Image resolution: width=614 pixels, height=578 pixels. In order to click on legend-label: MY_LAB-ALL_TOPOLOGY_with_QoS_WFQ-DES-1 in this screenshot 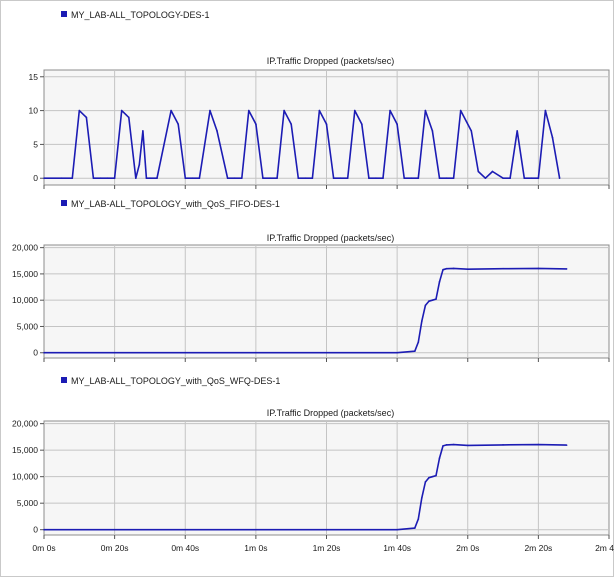, I will do `click(175, 381)`.